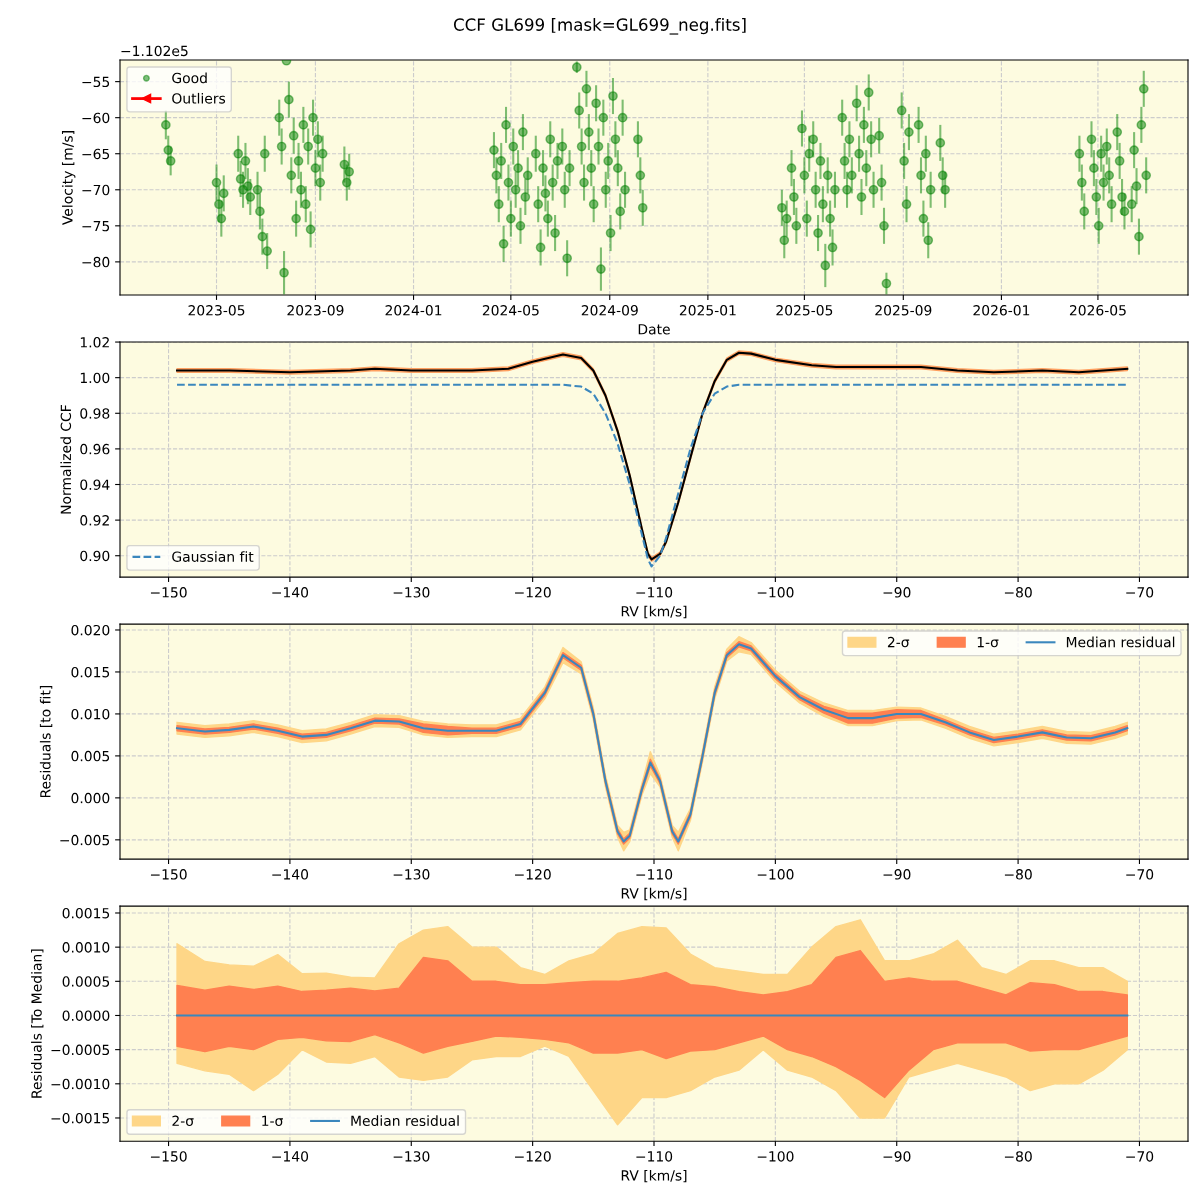 This screenshot has height=1200, width=1200. I want to click on y-tick-label: −65, so click(96, 154).